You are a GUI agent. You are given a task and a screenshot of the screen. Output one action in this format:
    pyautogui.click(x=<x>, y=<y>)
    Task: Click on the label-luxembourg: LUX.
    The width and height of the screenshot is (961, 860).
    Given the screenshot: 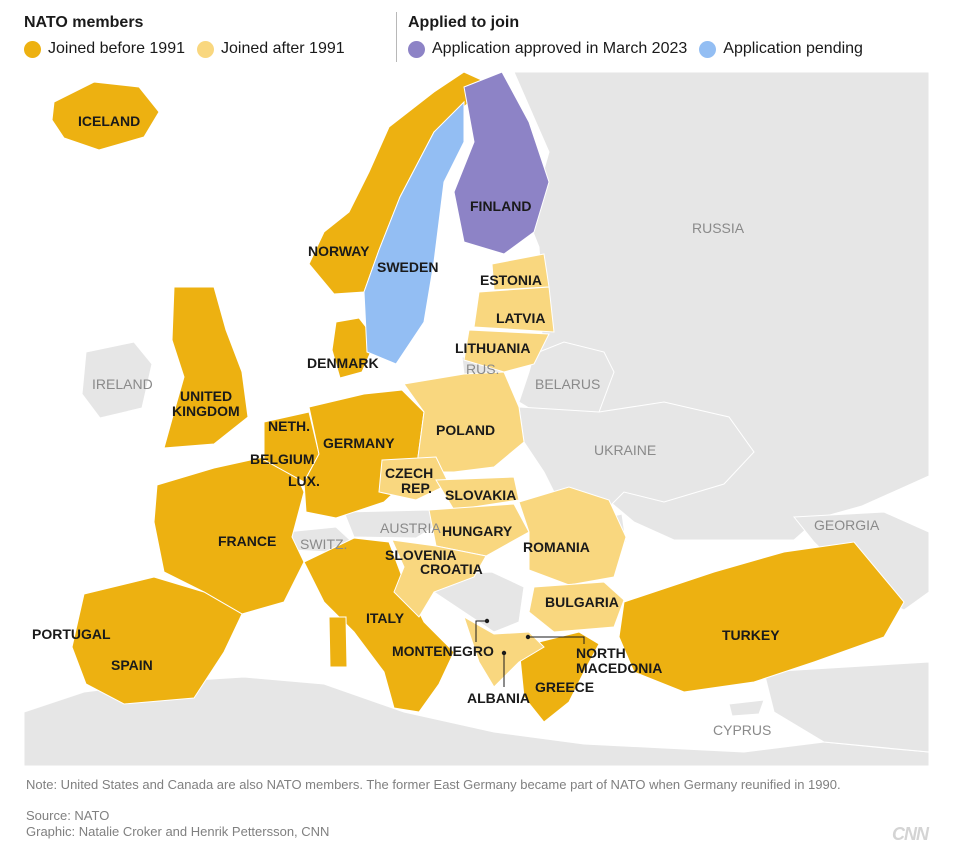 What is the action you would take?
    pyautogui.click(x=304, y=481)
    